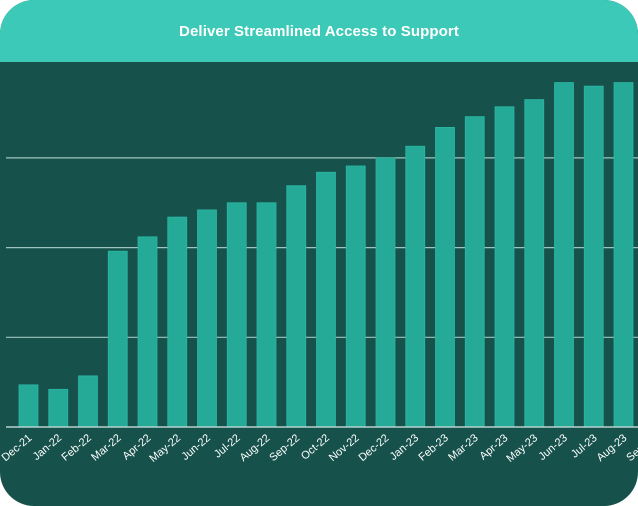 The height and width of the screenshot is (506, 638). What do you see at coordinates (255, 448) in the screenshot?
I see `x-tick-label: Aug-22` at bounding box center [255, 448].